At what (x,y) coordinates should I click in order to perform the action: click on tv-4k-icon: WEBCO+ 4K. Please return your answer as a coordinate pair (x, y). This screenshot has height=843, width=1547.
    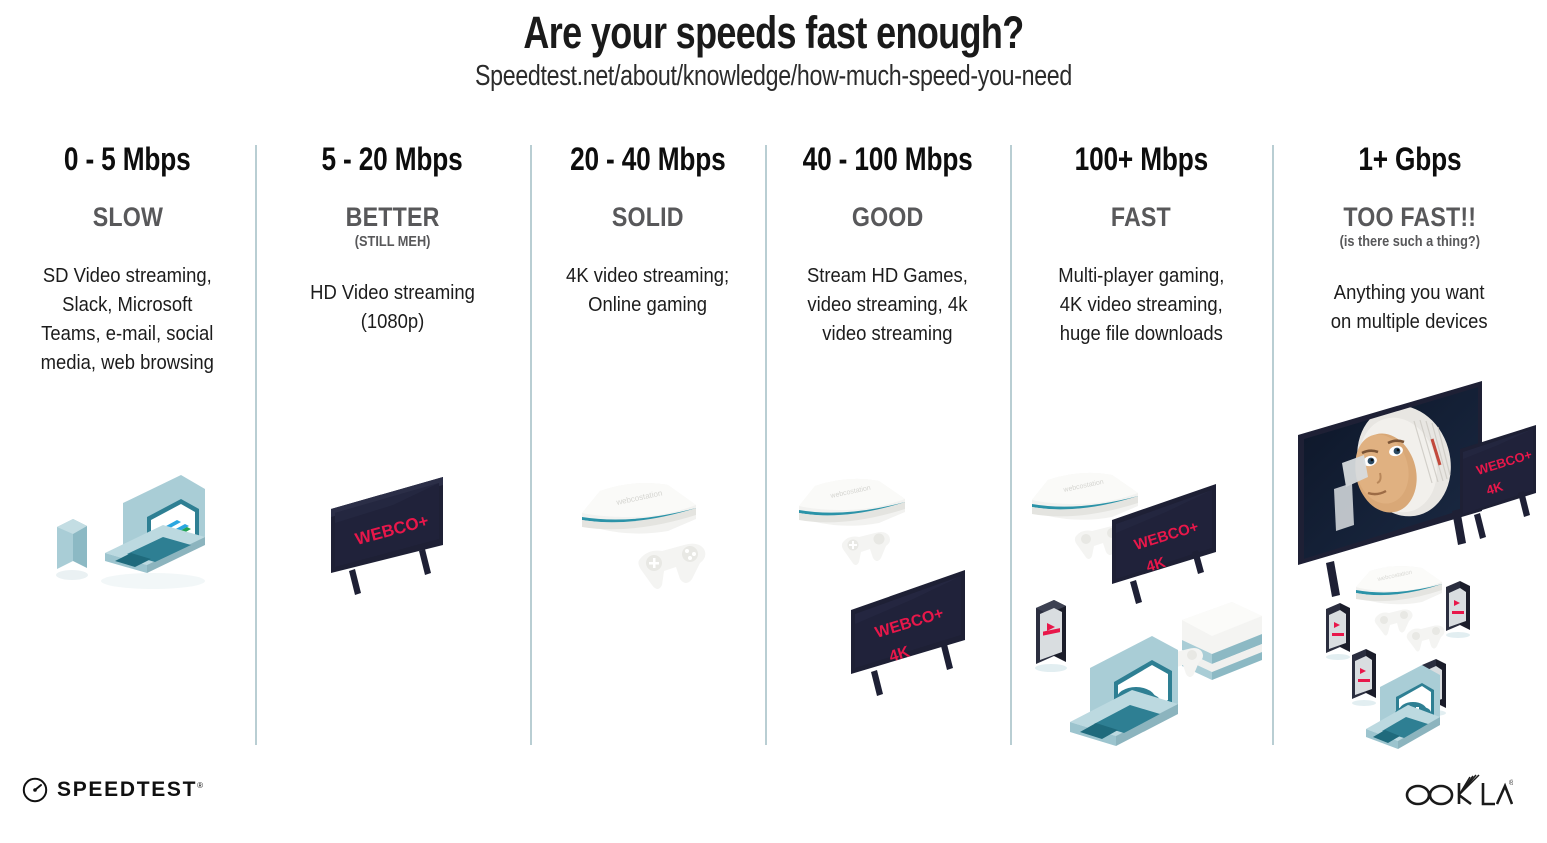
    Looking at the image, I should click on (1498, 482).